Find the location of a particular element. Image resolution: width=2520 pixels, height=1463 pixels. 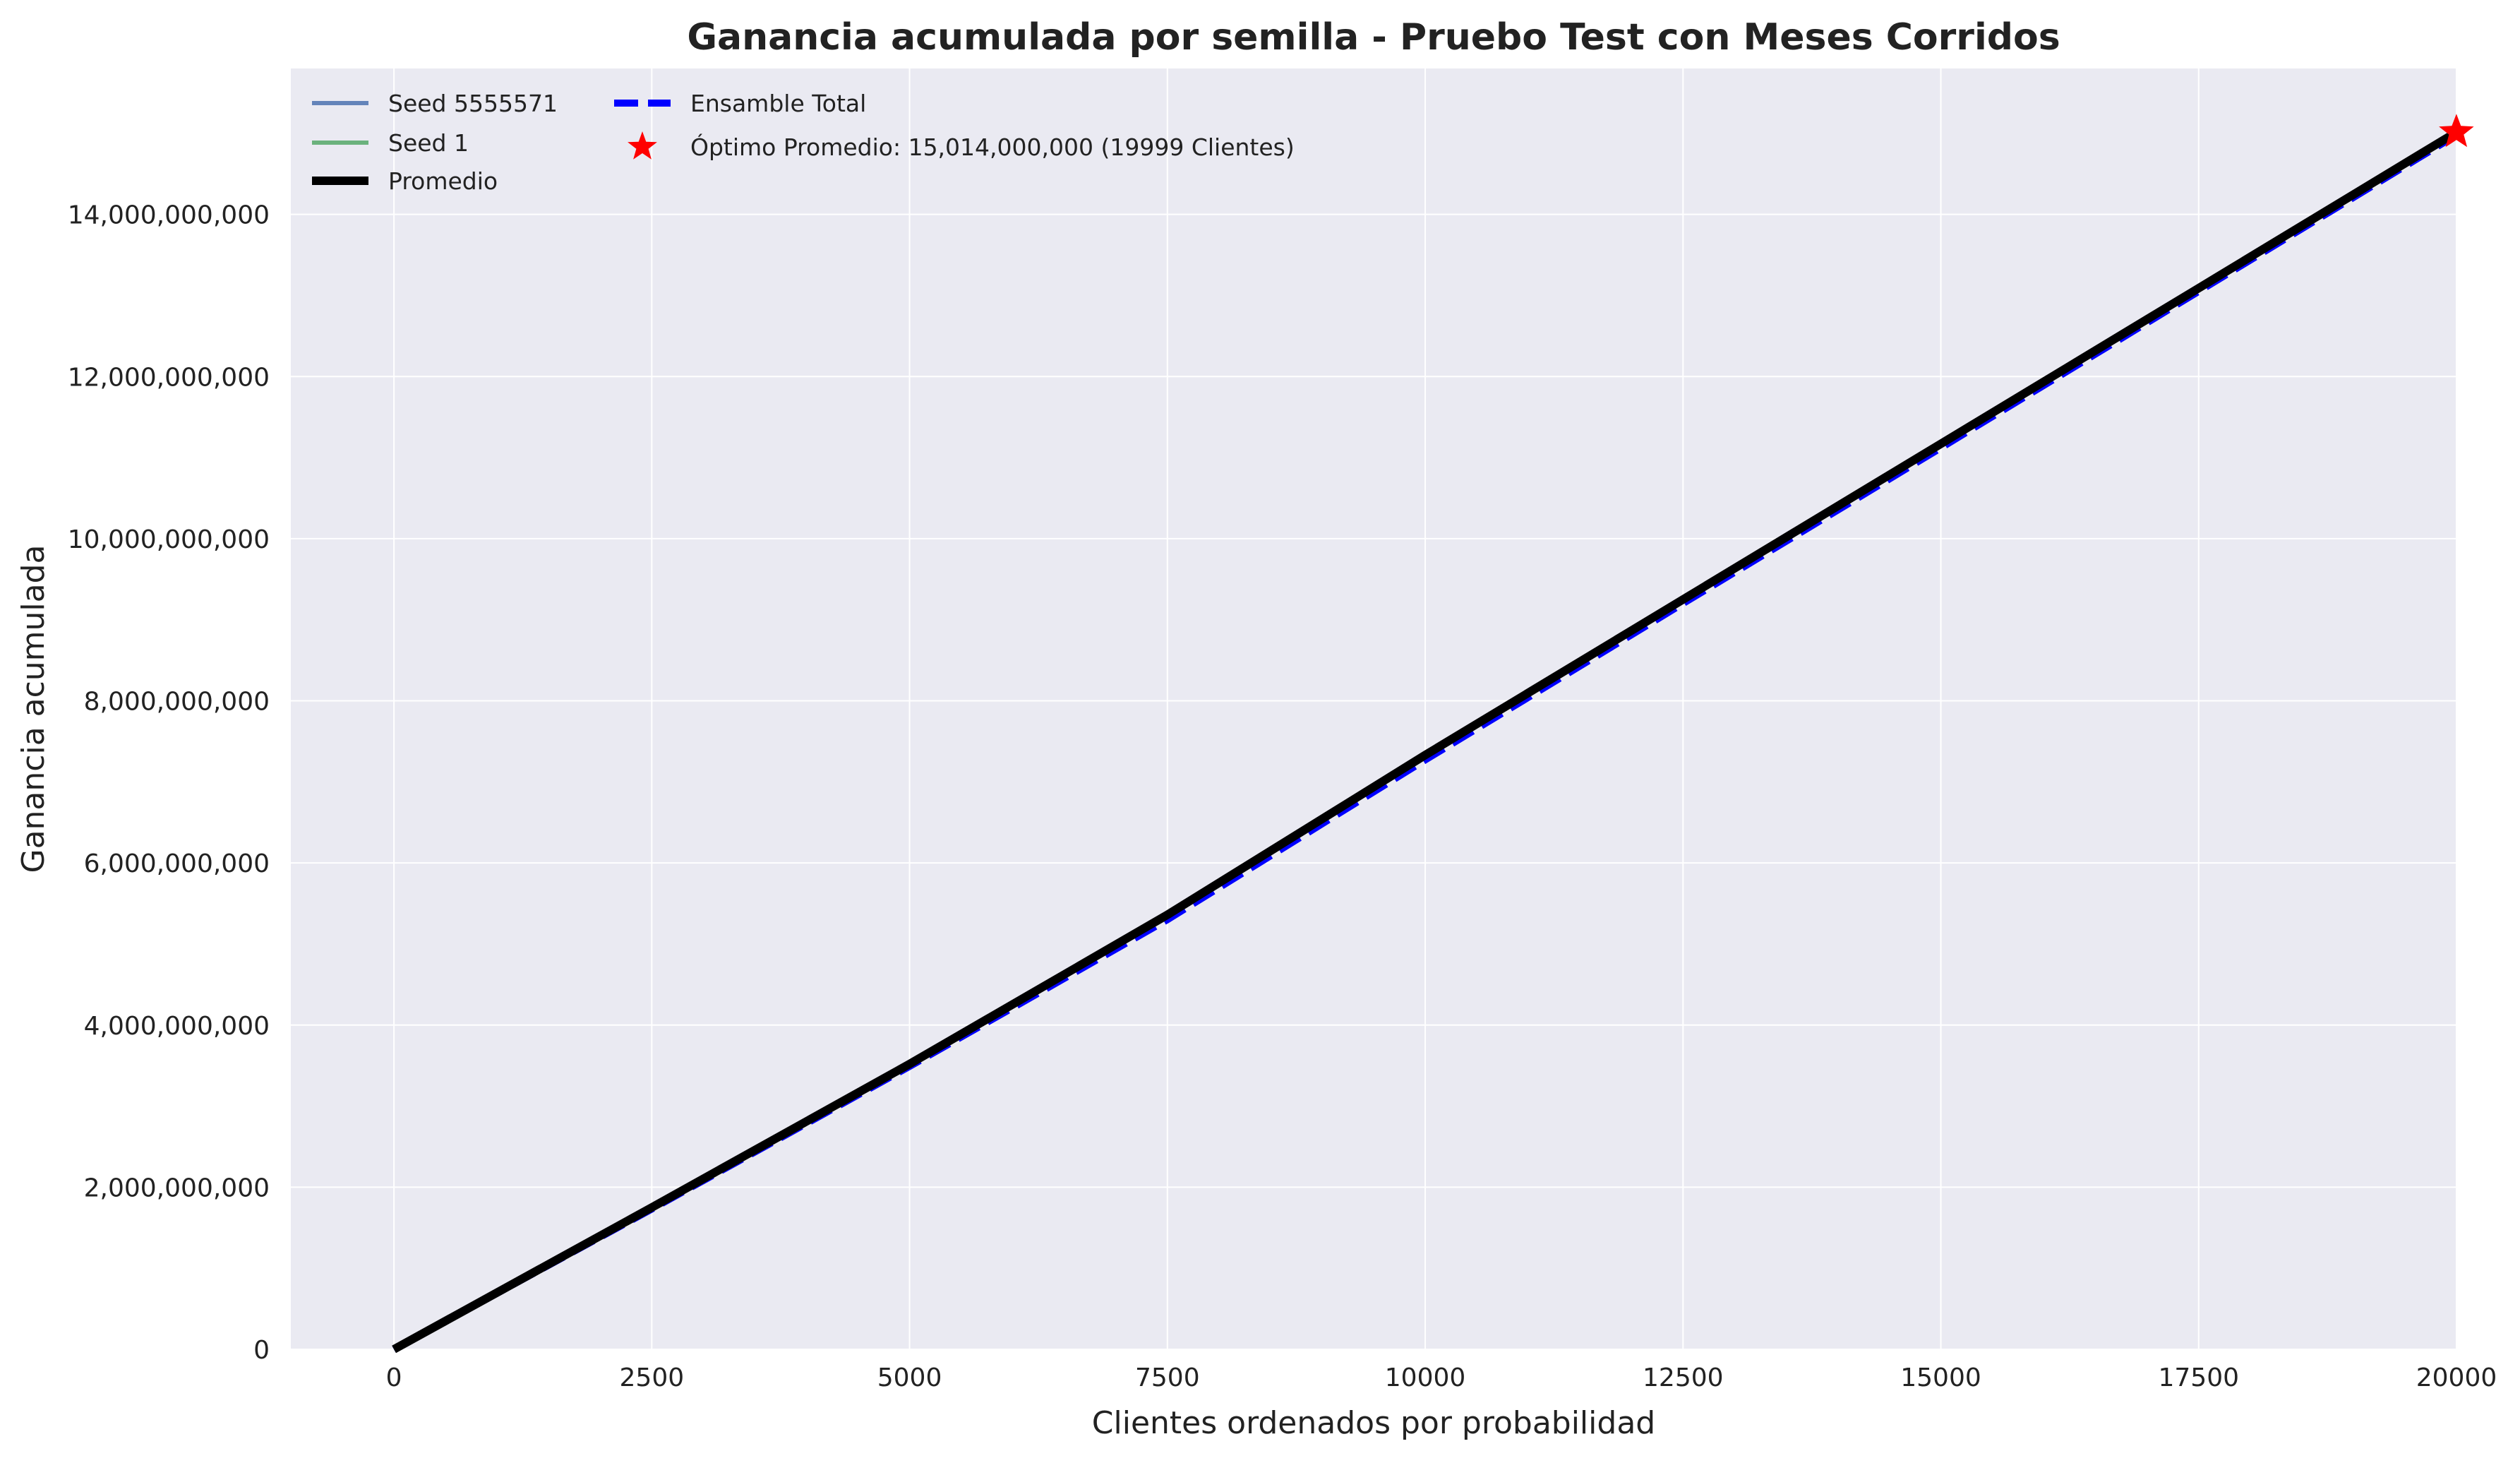

legend-label: Seed 1 is located at coordinates (429, 143).